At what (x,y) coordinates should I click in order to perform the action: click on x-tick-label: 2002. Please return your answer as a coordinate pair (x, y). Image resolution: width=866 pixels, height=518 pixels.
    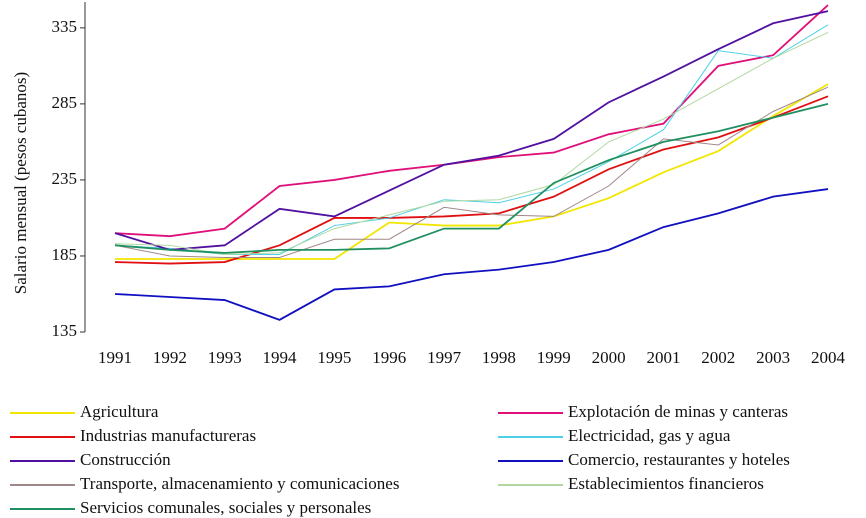
    Looking at the image, I should click on (718, 357).